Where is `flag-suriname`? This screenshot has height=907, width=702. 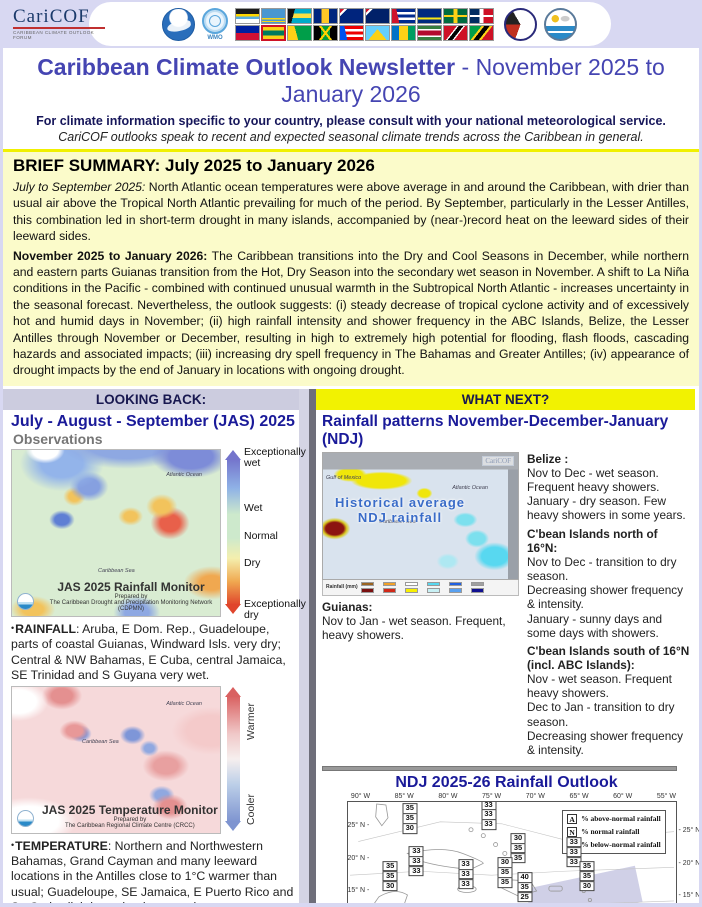 flag-suriname is located at coordinates (429, 32).